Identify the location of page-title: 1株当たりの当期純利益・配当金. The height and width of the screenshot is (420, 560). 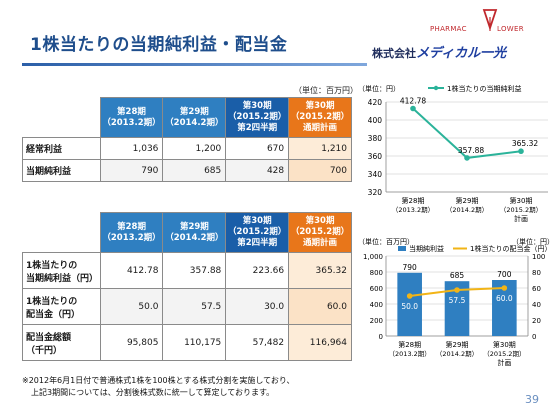
(159, 45).